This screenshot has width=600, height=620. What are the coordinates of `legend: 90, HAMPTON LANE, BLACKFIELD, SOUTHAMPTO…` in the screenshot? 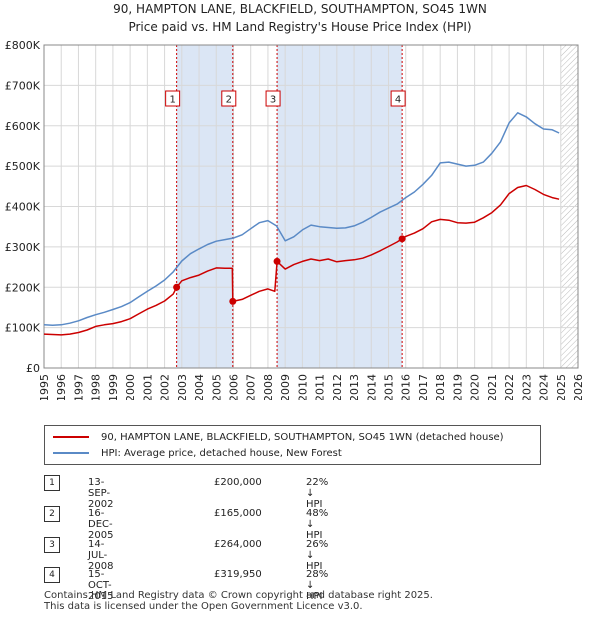 It's located at (292, 445).